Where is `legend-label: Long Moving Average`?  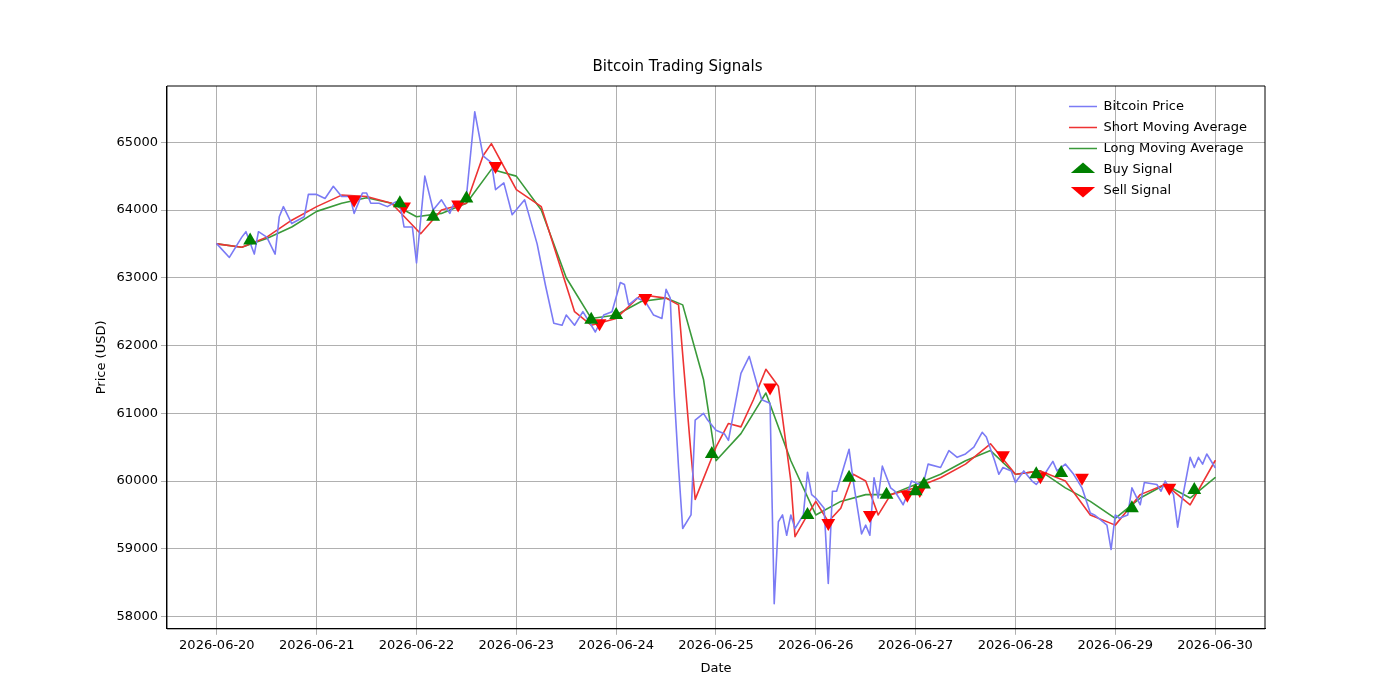
legend-label: Long Moving Average is located at coordinates (1173, 147).